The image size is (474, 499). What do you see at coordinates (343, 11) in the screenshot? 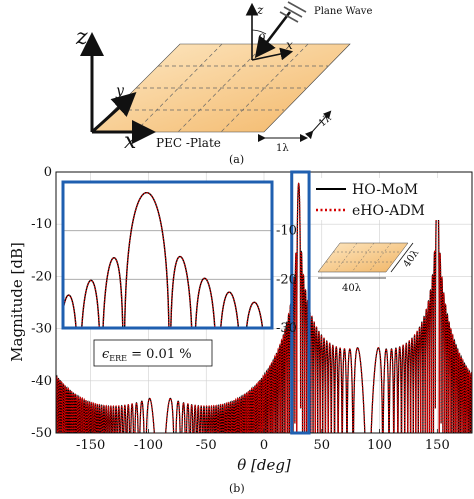
I see `plane-wave-label: Plane Wave` at bounding box center [343, 11].